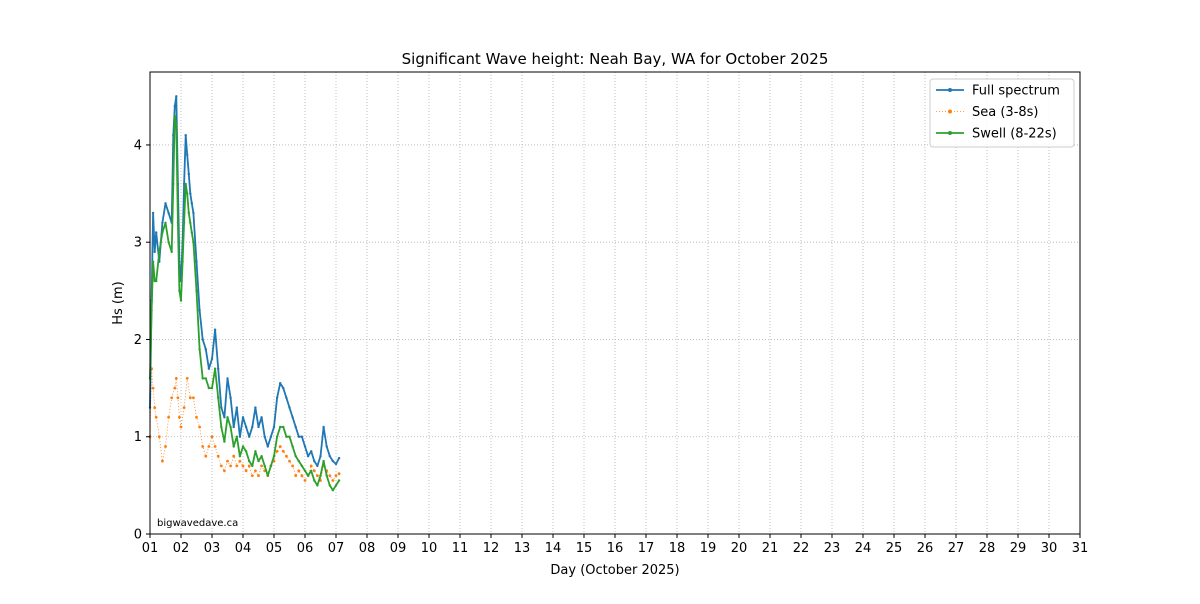 Image resolution: width=1200 pixels, height=604 pixels. I want to click on series-line, so click(244, 424).